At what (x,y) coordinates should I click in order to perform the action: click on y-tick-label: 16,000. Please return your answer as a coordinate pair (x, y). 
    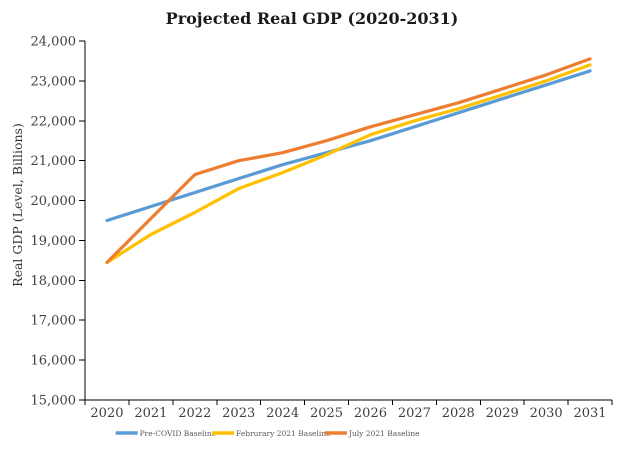
    Looking at the image, I should click on (54, 361).